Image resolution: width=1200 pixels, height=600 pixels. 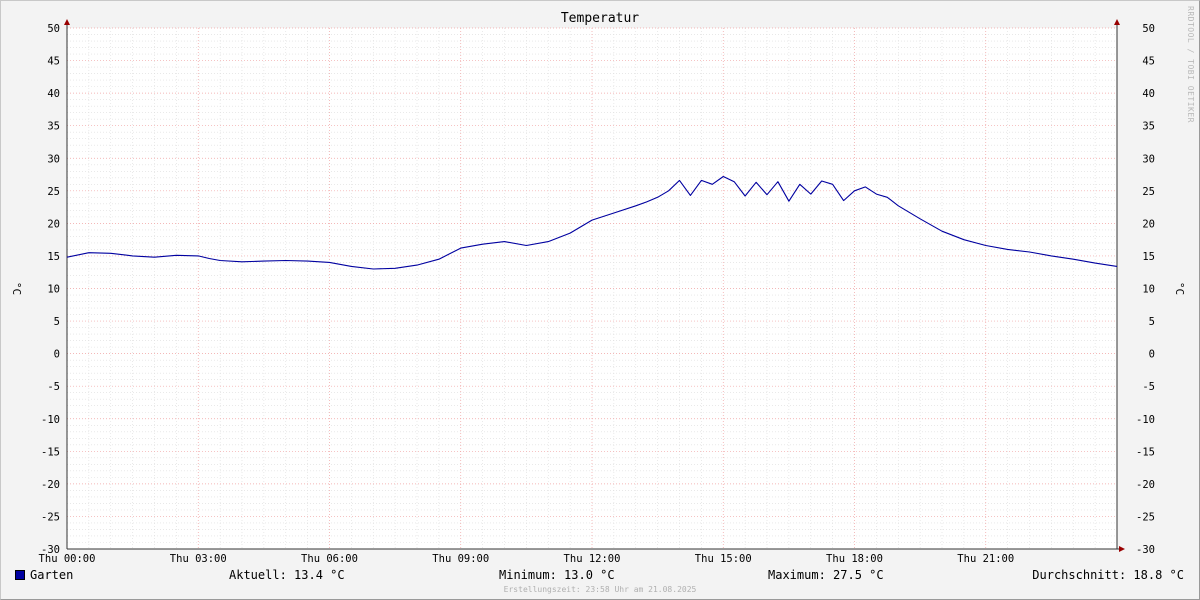 I want to click on y-axis-arrow-left, so click(x=67, y=22).